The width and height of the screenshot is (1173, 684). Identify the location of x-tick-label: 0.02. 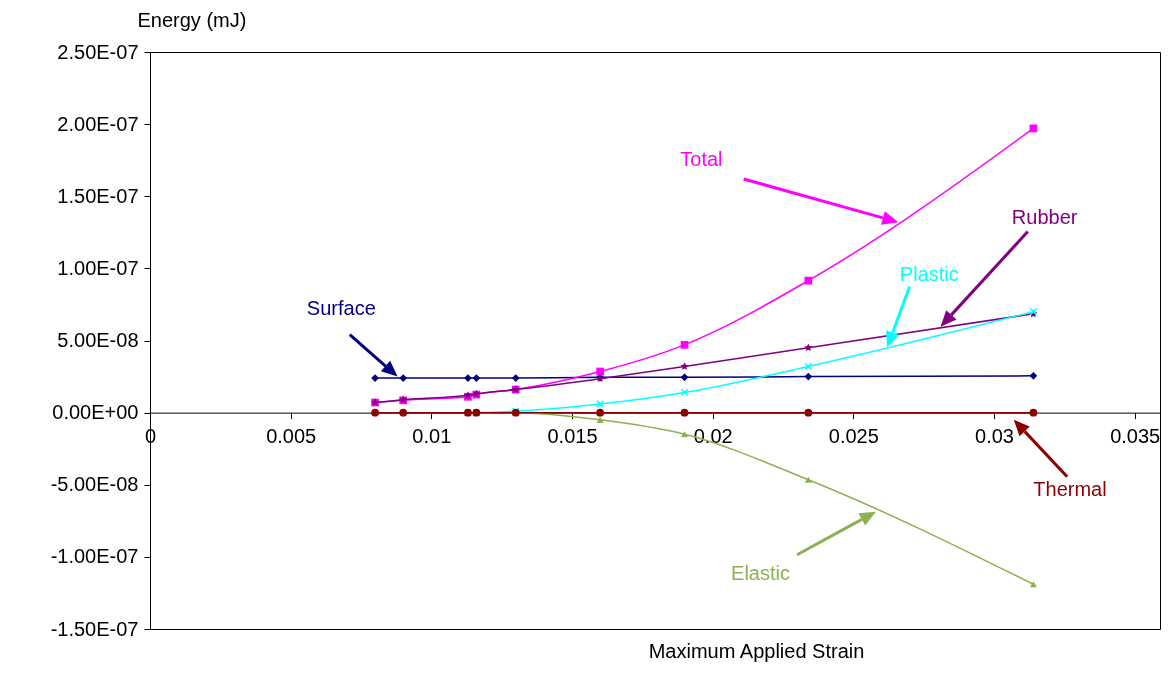
(713, 436).